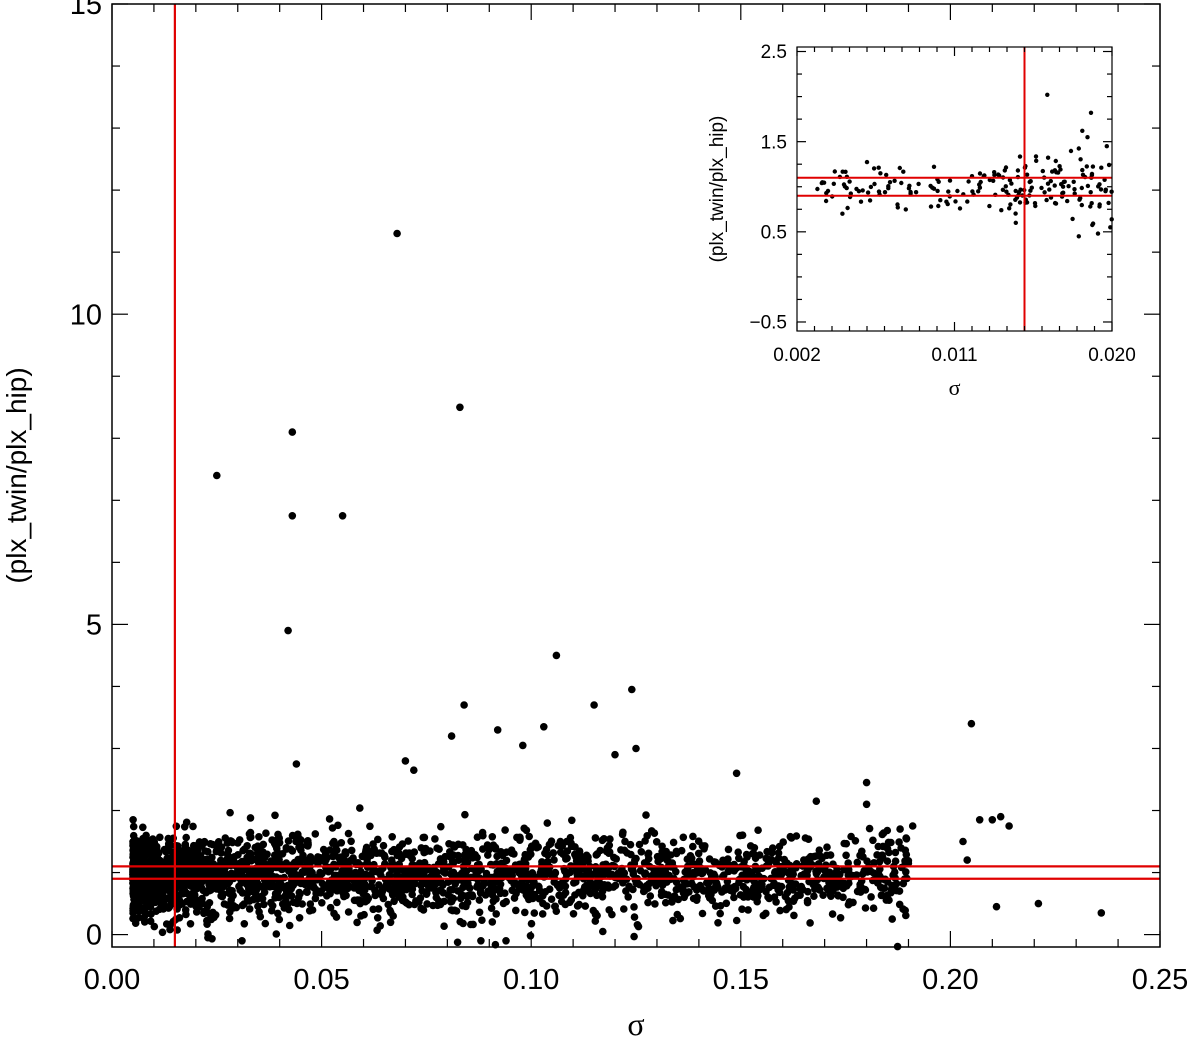 This screenshot has width=1200, height=1039. Describe the element at coordinates (950, 980) in the screenshot. I see `x-tick-label: 0.20` at that location.